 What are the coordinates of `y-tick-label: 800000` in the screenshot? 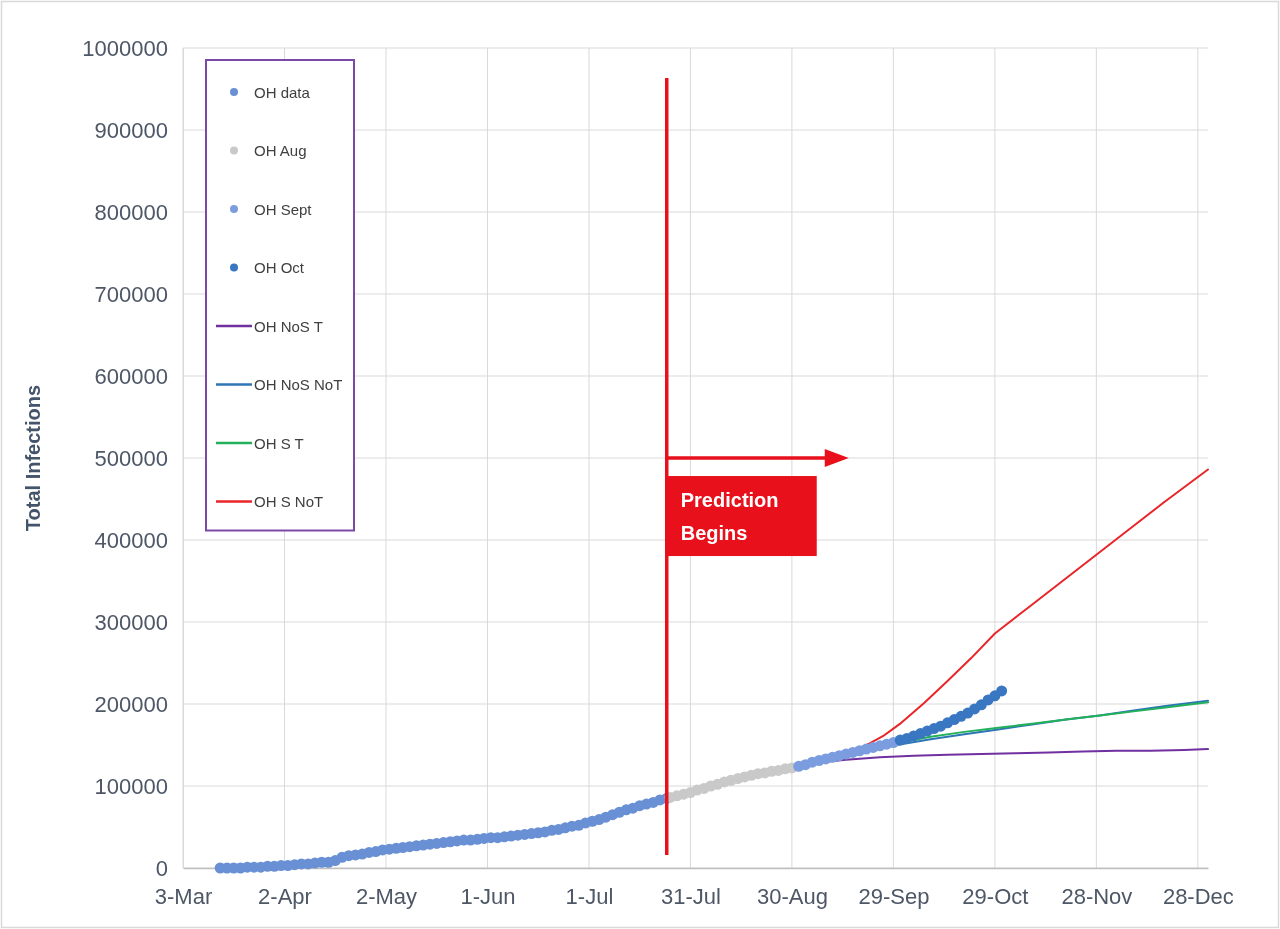 It's located at (131, 212).